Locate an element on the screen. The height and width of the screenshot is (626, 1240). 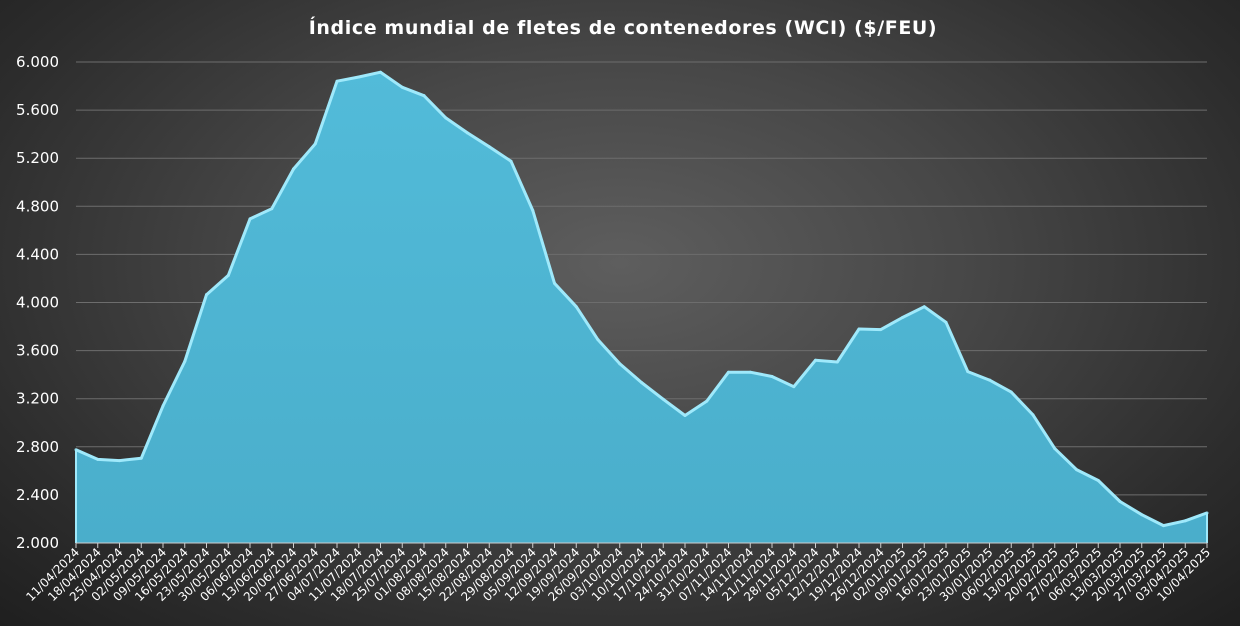
y-tick-label: 5.600 is located at coordinates (37, 110).